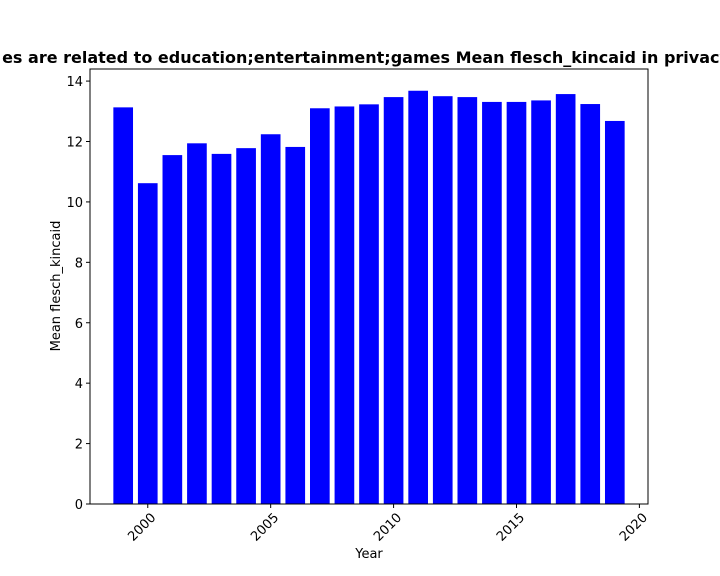 This screenshot has height=576, width=720. Describe the element at coordinates (56, 286) in the screenshot. I see `y-axis-label: Mean flesch_kincaid` at that location.